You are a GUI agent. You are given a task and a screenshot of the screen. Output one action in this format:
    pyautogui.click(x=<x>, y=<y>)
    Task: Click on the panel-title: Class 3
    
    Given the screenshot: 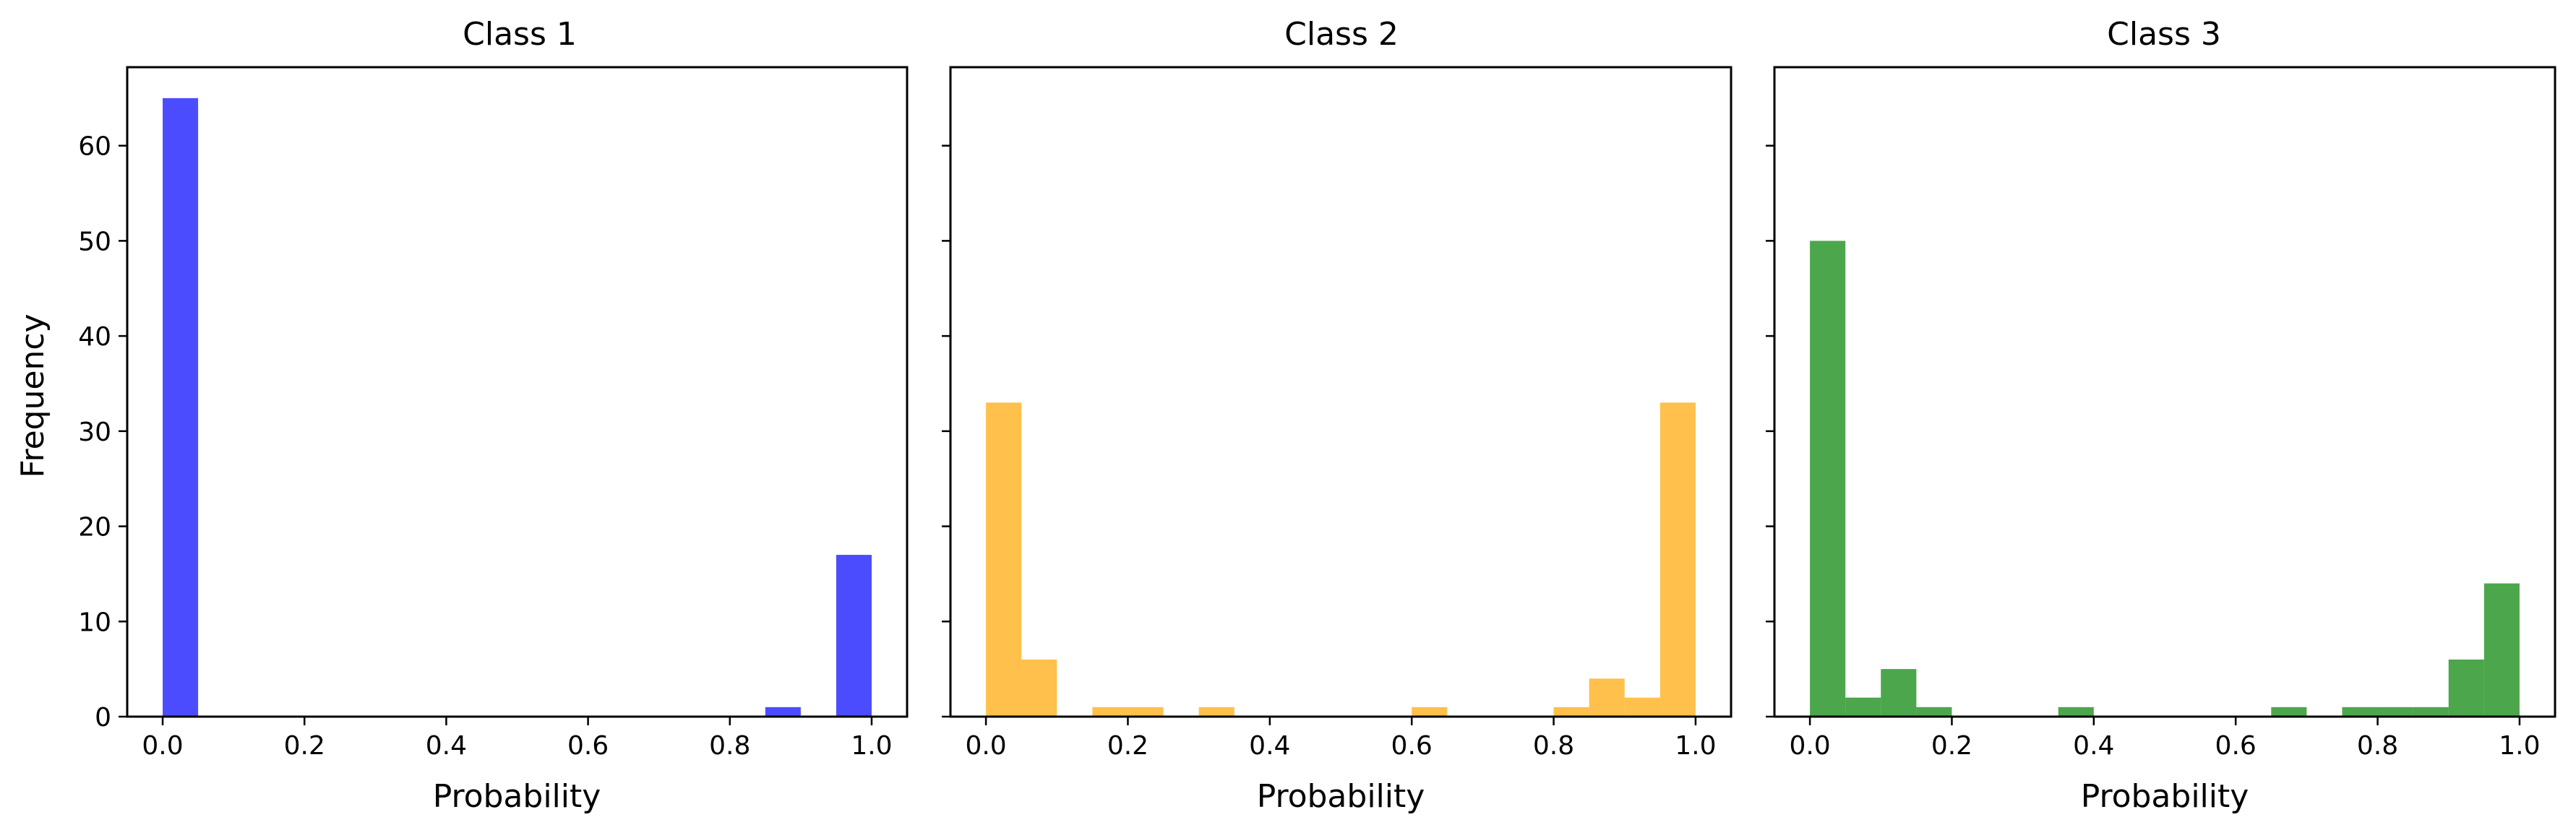 What is the action you would take?
    pyautogui.click(x=2164, y=34)
    